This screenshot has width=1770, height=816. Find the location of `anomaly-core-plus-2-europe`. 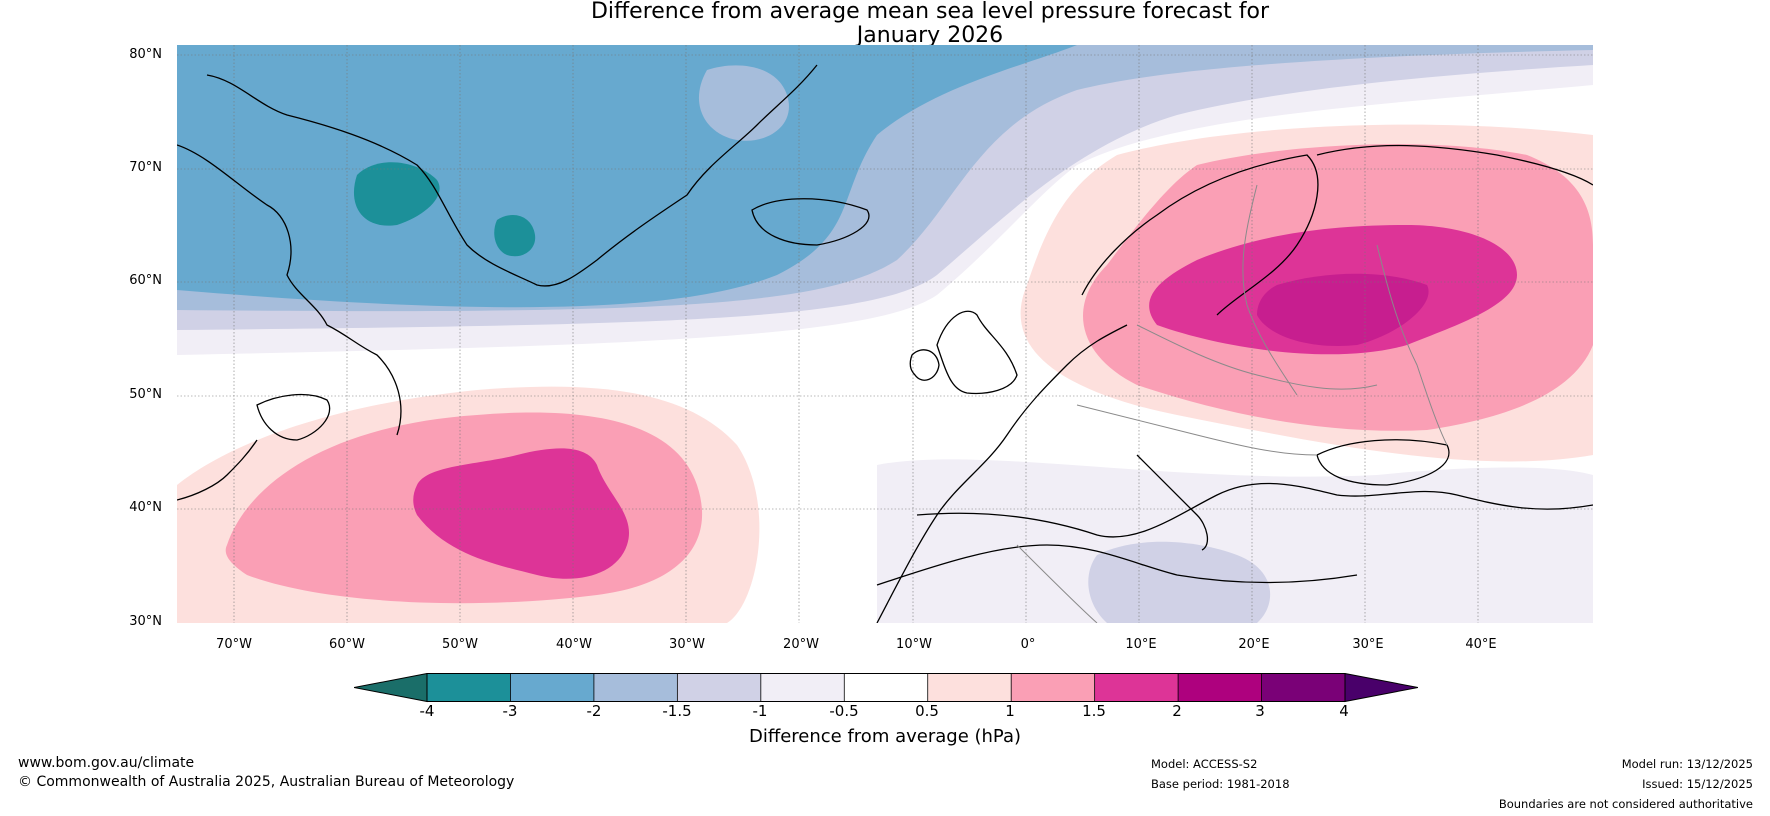

anomaly-core-plus-2-europe is located at coordinates (1343, 309).